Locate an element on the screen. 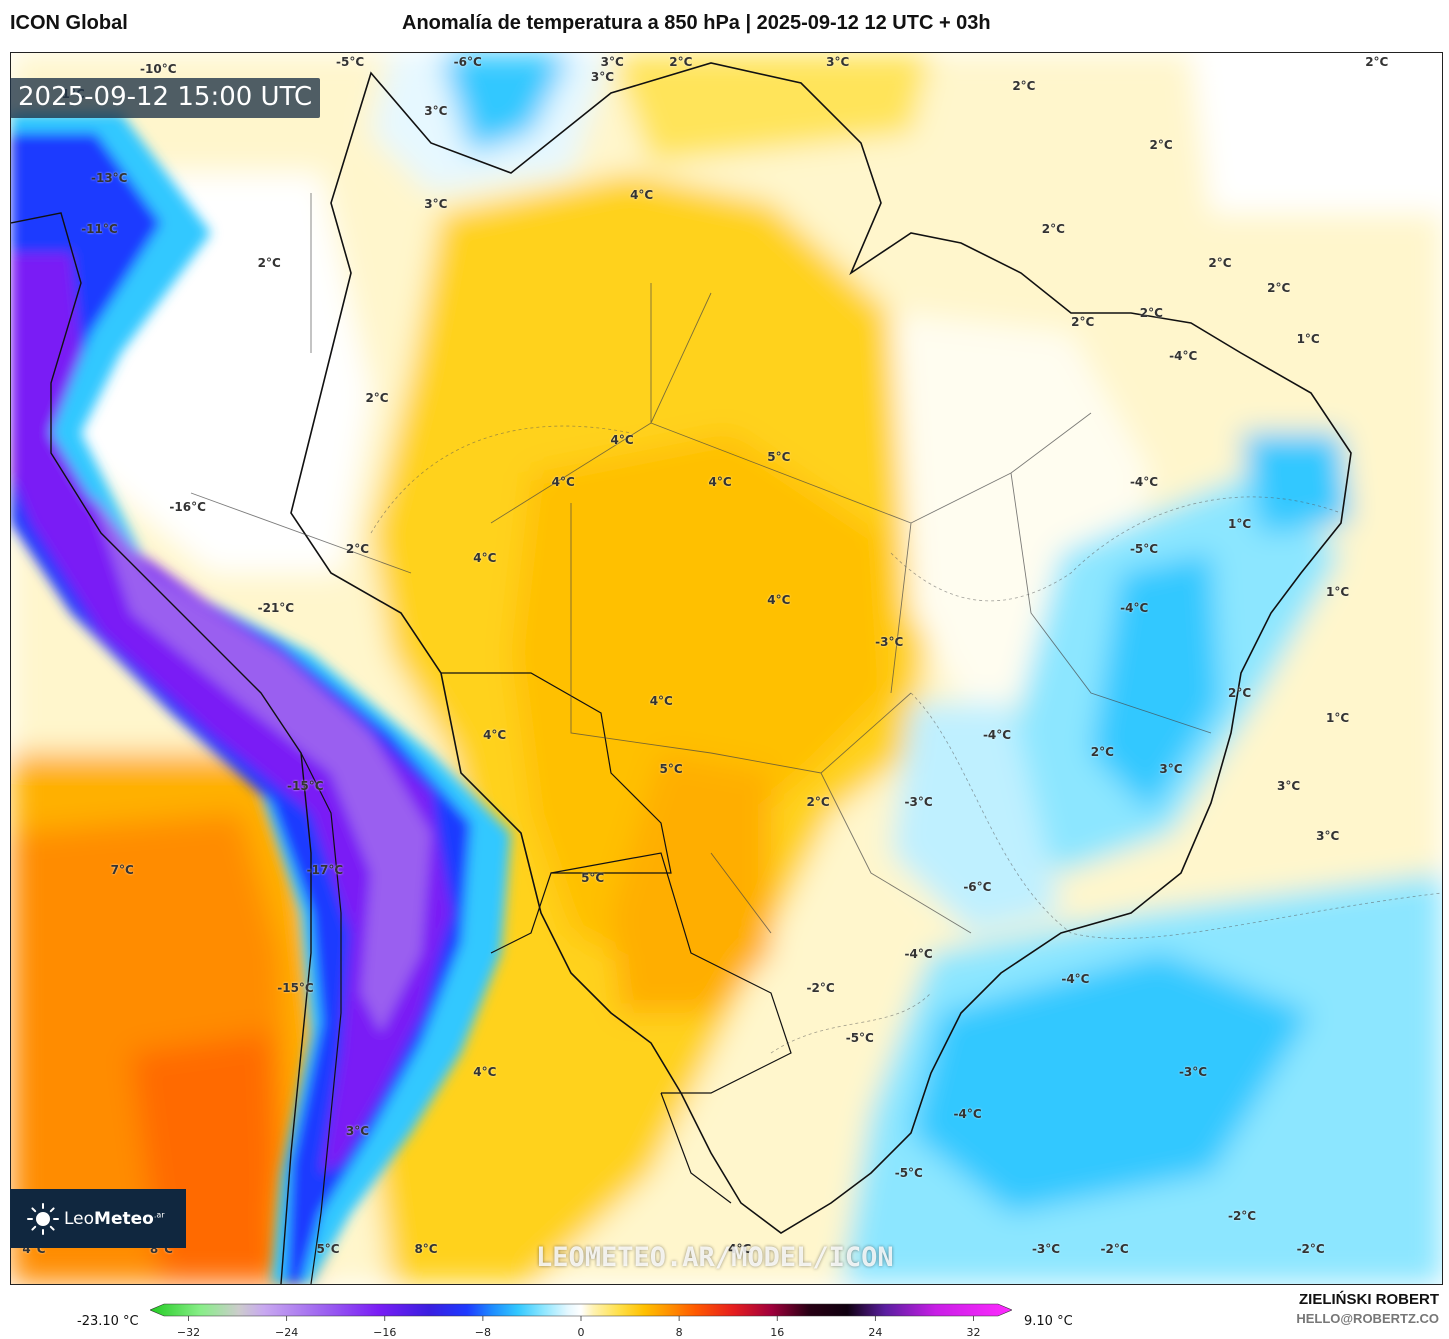 The height and width of the screenshot is (1339, 1449). colorbar-min-label: -23.10 °C is located at coordinates (108, 1321).